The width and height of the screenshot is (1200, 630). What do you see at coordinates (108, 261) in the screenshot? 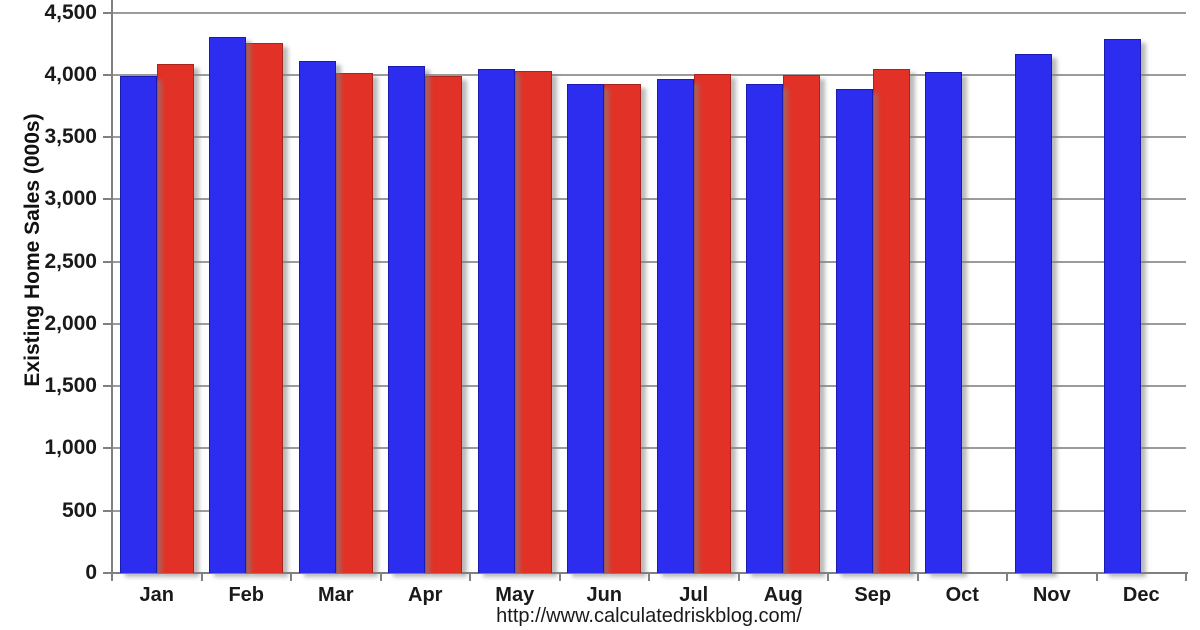
I see `y-tick-2,500` at bounding box center [108, 261].